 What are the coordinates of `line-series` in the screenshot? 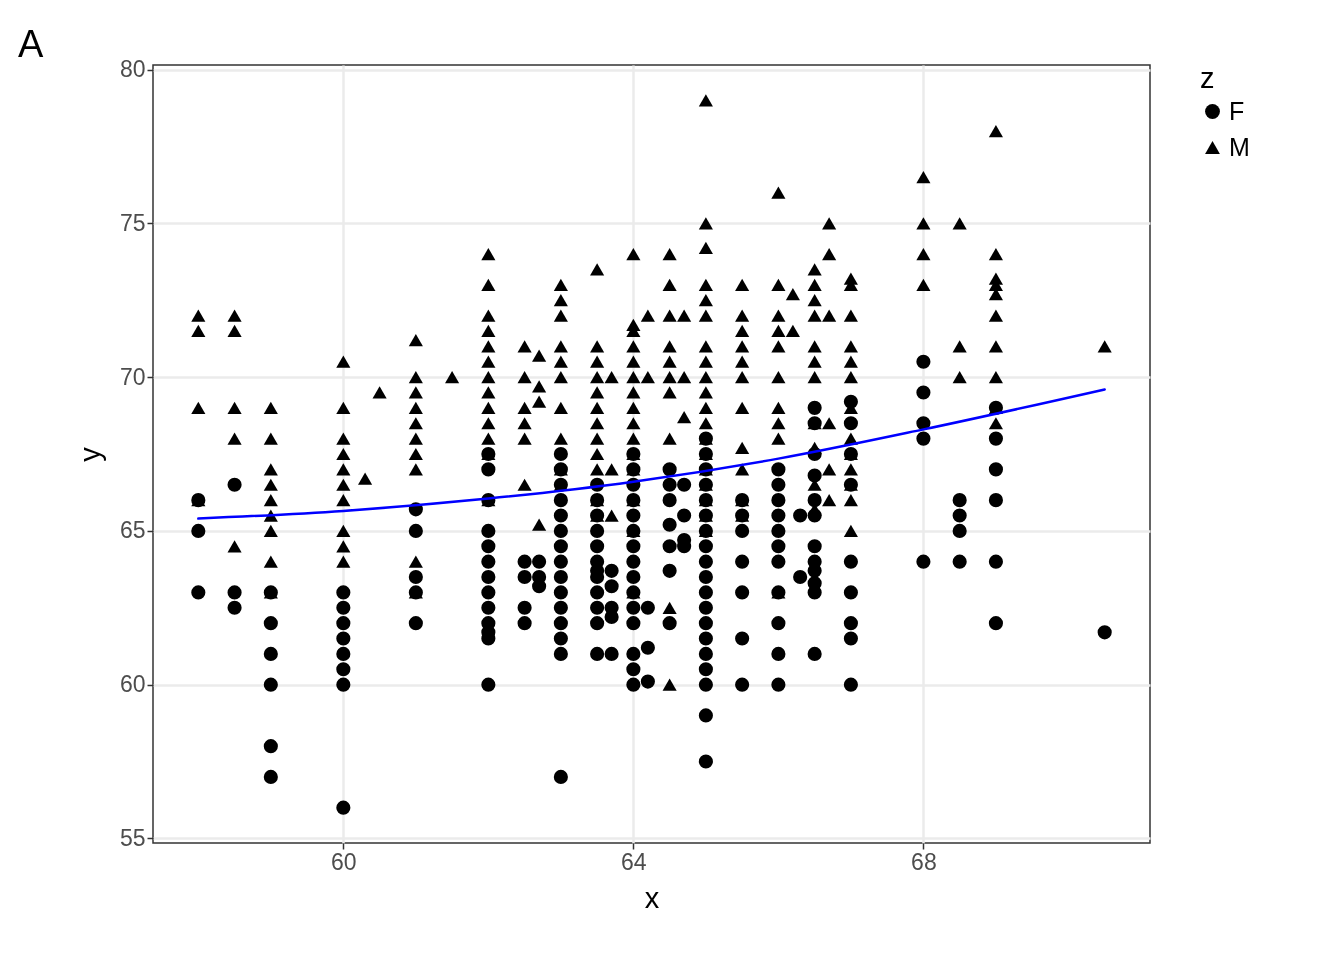 It's located at (651, 454).